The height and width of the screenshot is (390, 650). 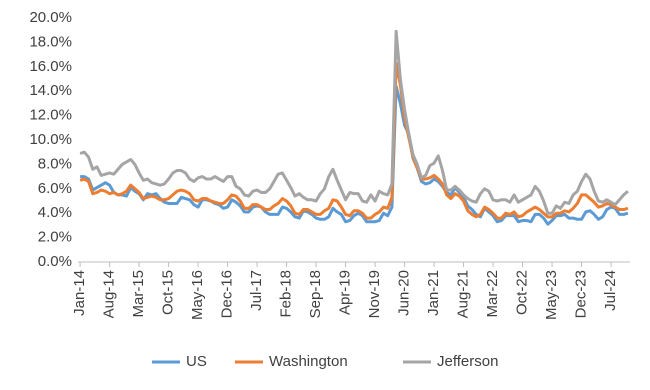 What do you see at coordinates (79, 293) in the screenshot?
I see `x-tick-label: Jan-14` at bounding box center [79, 293].